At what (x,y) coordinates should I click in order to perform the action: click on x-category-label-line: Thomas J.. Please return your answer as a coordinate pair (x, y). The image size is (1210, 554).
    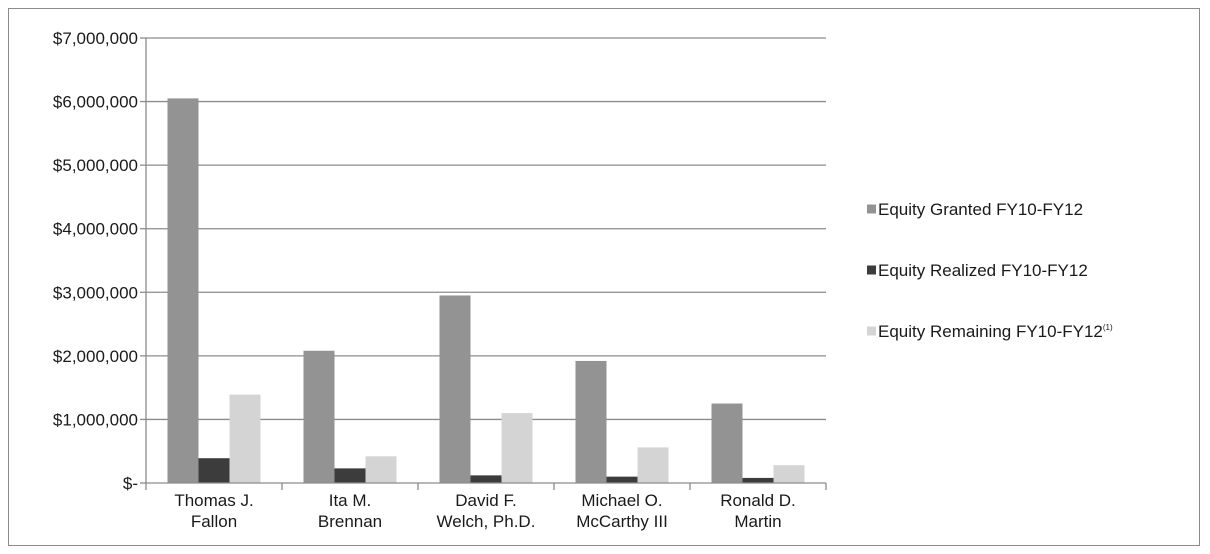
    Looking at the image, I should click on (213, 500).